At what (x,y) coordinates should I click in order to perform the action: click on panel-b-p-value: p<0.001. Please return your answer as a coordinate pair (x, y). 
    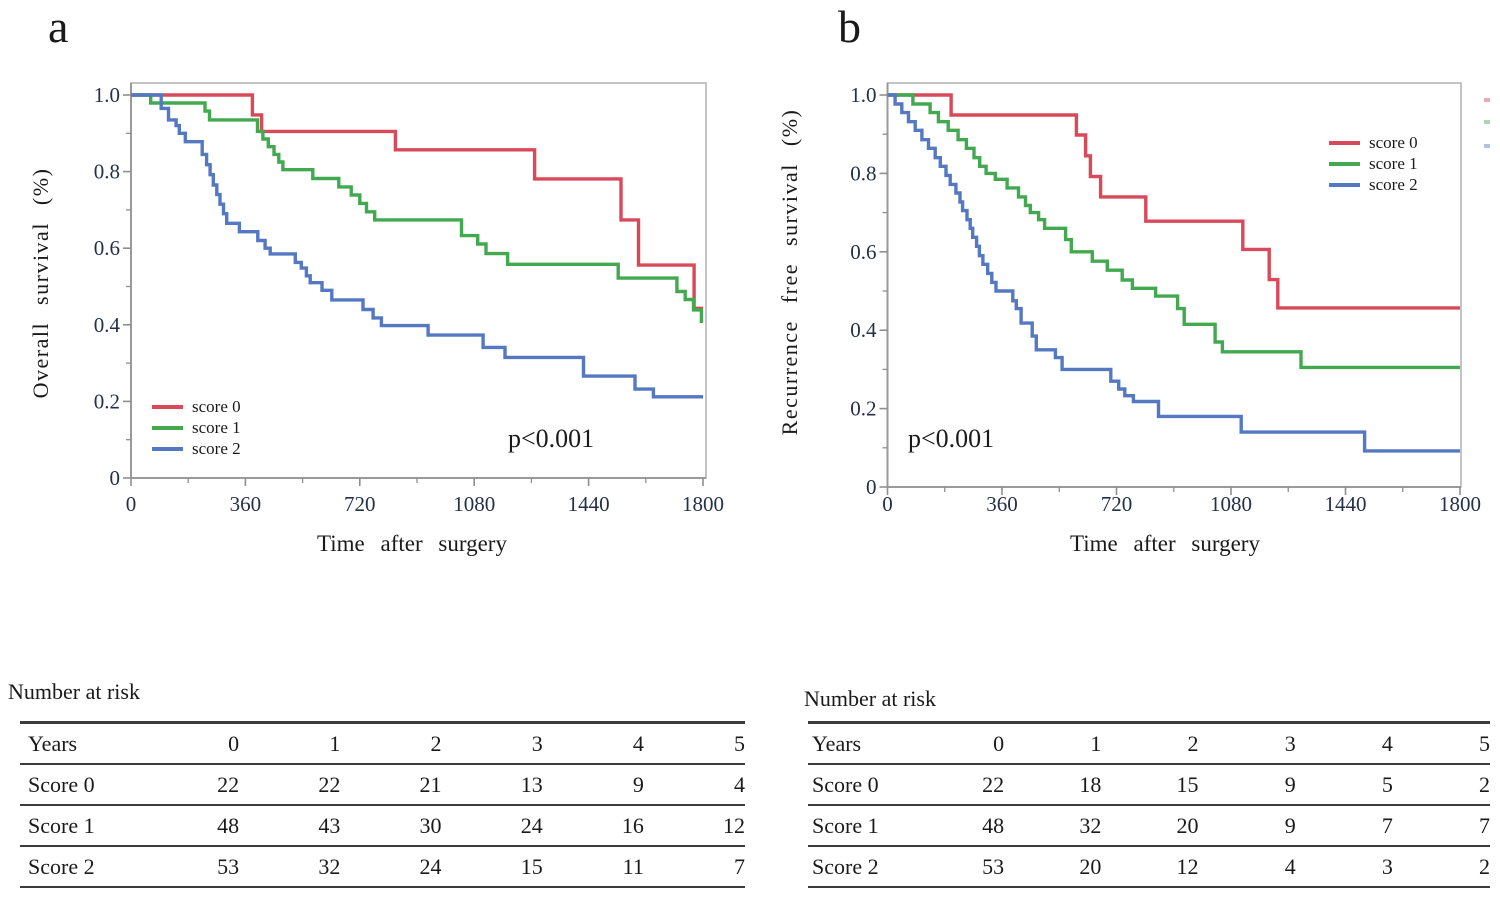
    Looking at the image, I should click on (951, 438).